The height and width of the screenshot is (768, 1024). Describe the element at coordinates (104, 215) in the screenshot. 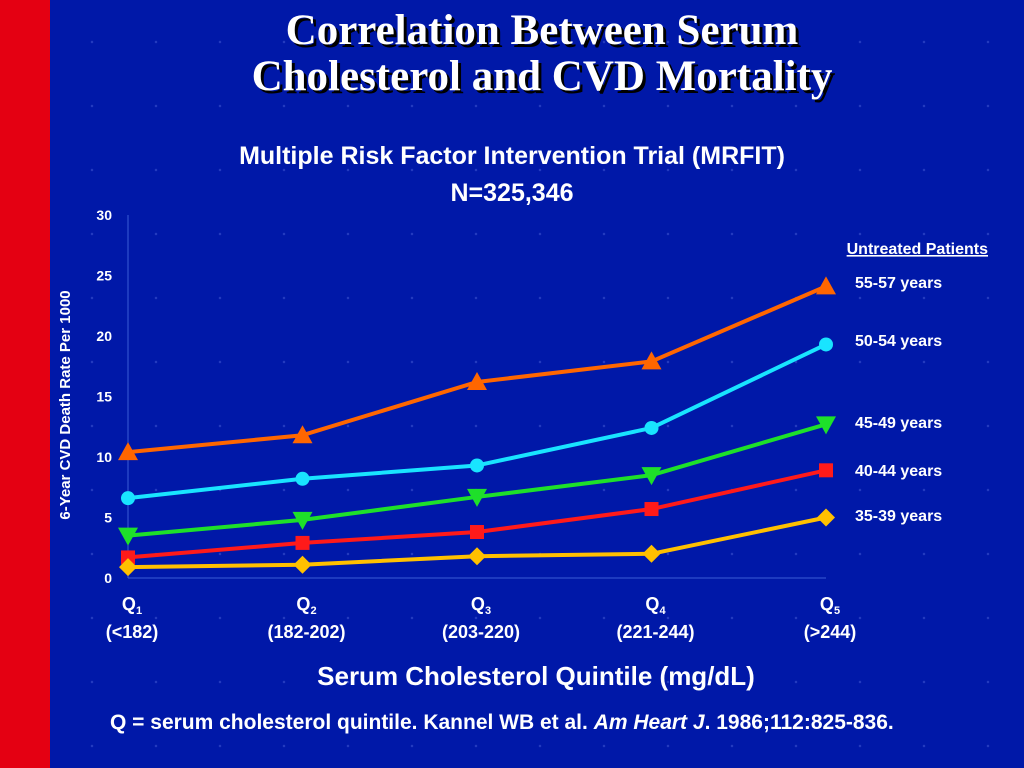

I see `y-tick-label: 30` at that location.